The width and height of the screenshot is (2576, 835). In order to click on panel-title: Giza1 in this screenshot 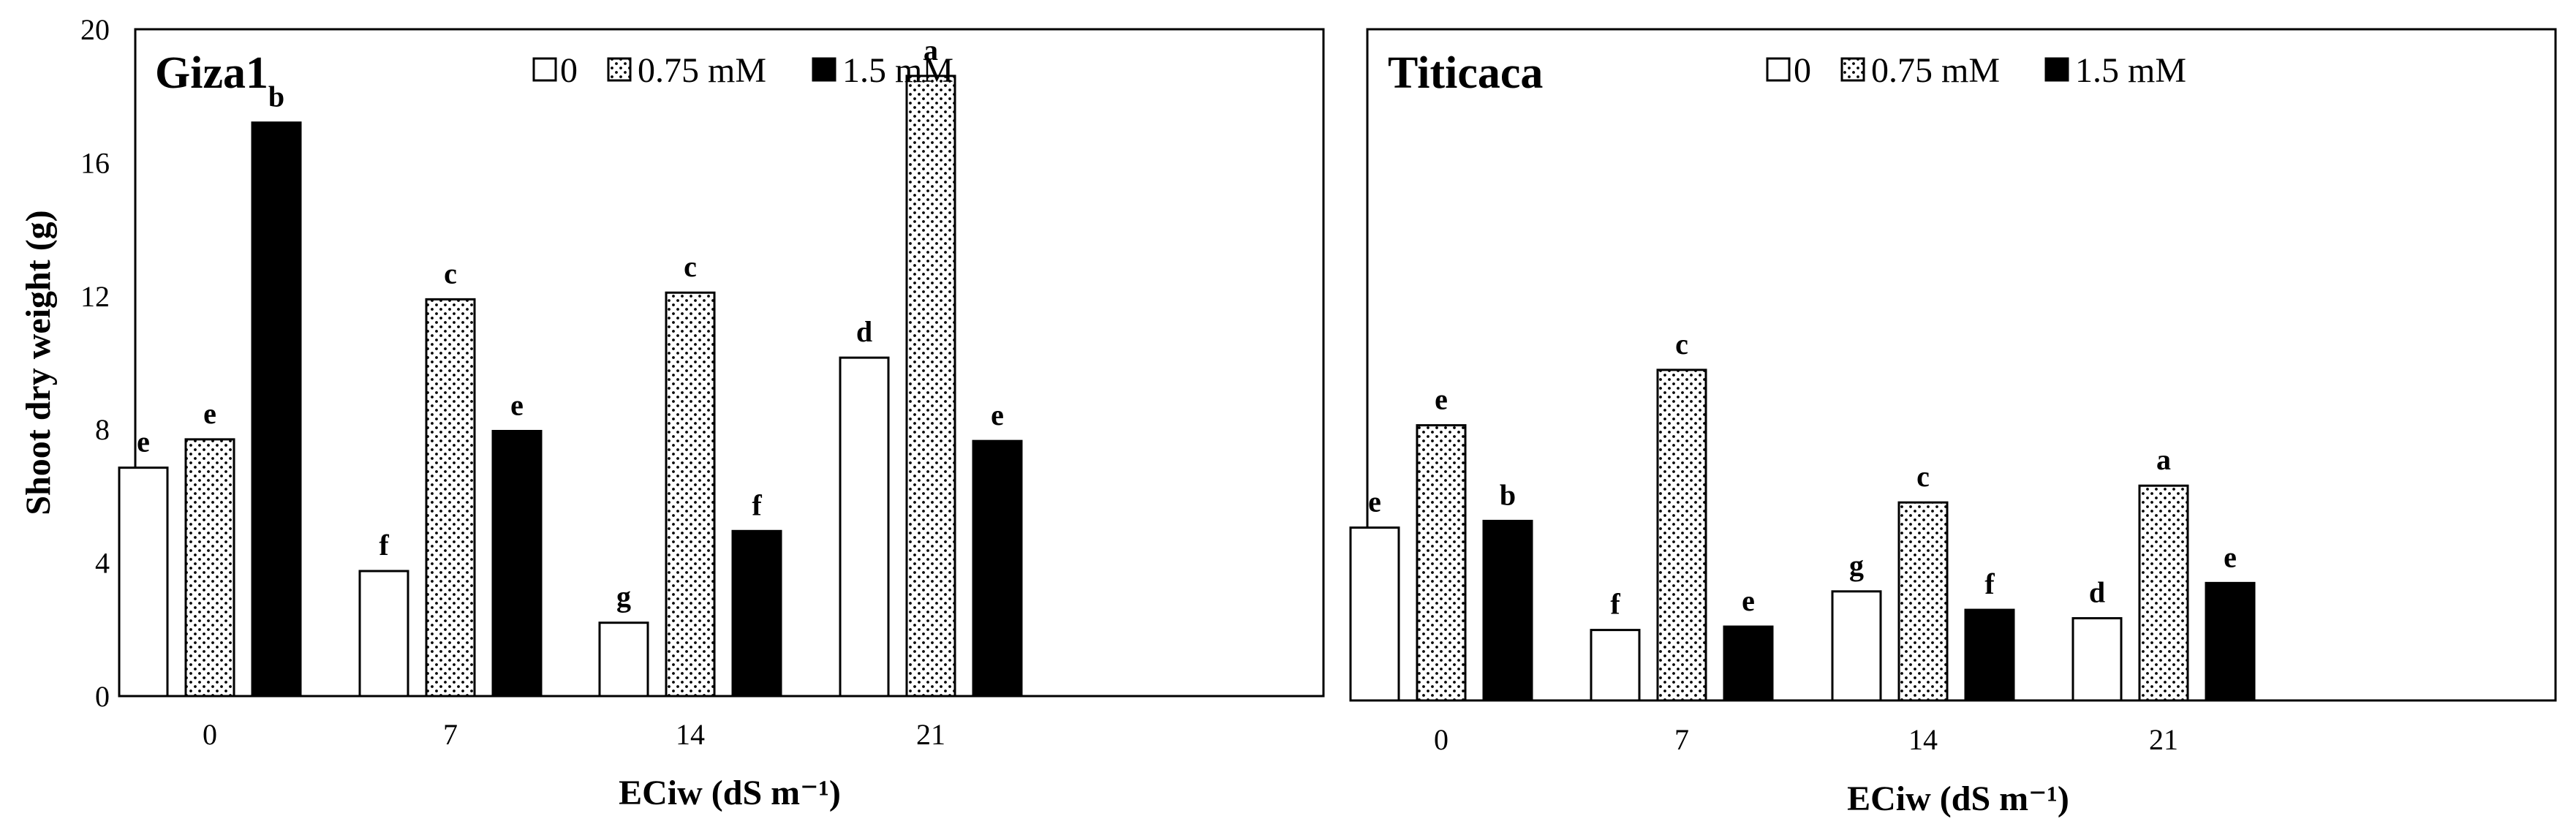, I will do `click(211, 73)`.